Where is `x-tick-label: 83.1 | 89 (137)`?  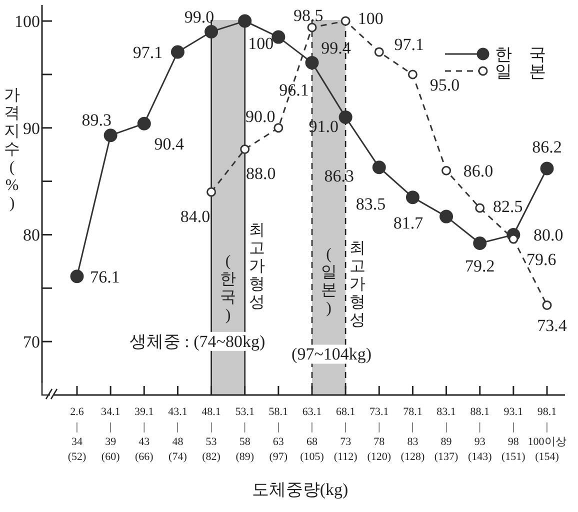 x-tick-label: 83.1 | 89 (137) is located at coordinates (446, 434).